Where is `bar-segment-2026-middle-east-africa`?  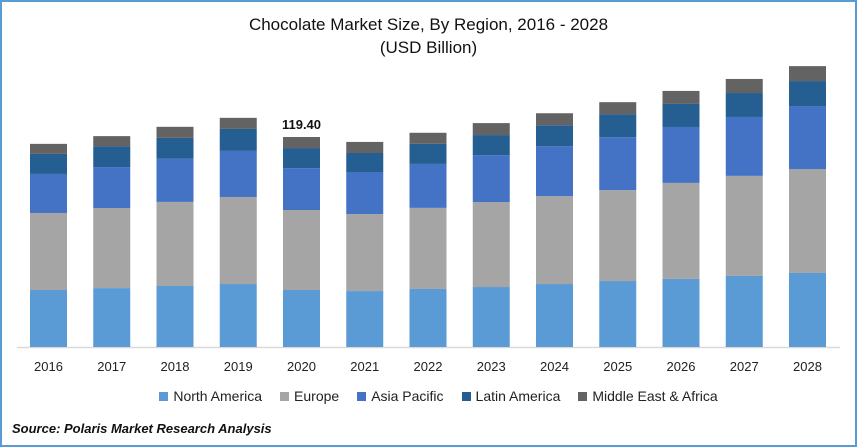 bar-segment-2026-middle-east-africa is located at coordinates (681, 97).